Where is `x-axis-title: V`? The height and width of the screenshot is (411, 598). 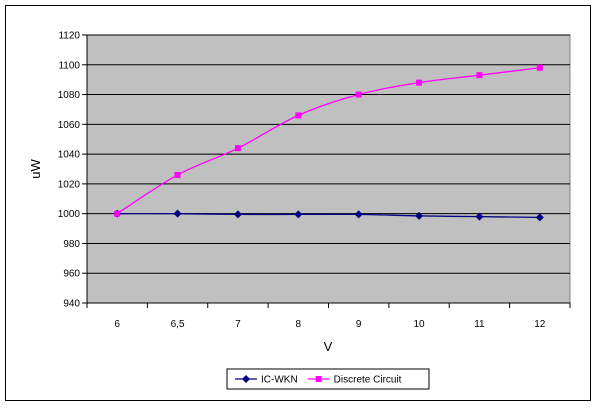 x-axis-title: V is located at coordinates (328, 346).